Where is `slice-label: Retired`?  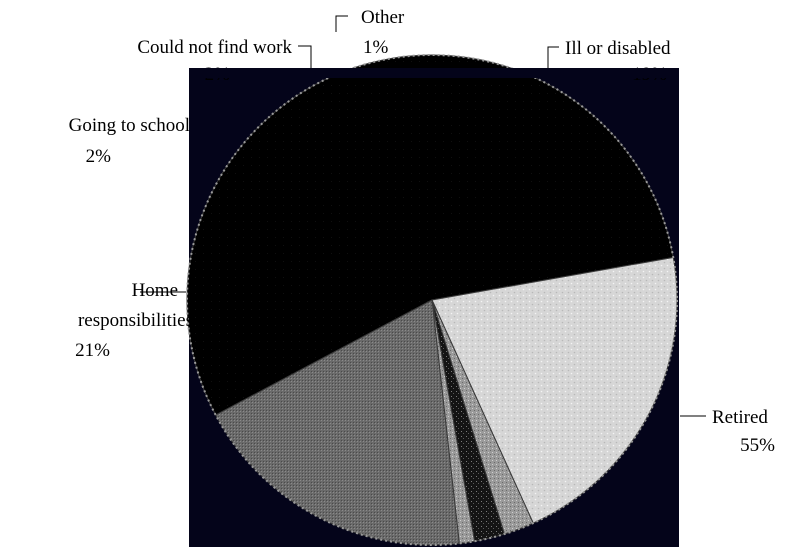 slice-label: Retired is located at coordinates (740, 417).